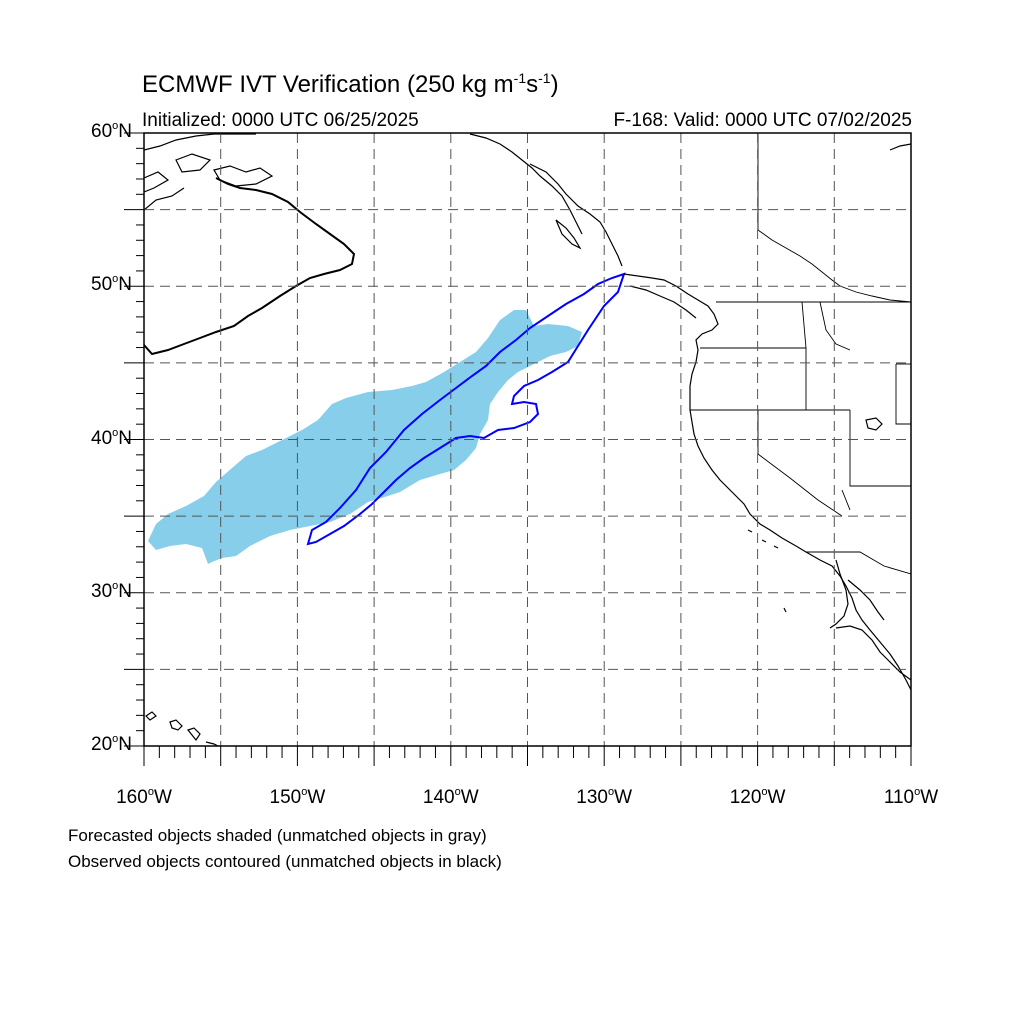 This screenshot has width=1024, height=1024. What do you see at coordinates (111, 284) in the screenshot?
I see `latitude-label: 50oN` at bounding box center [111, 284].